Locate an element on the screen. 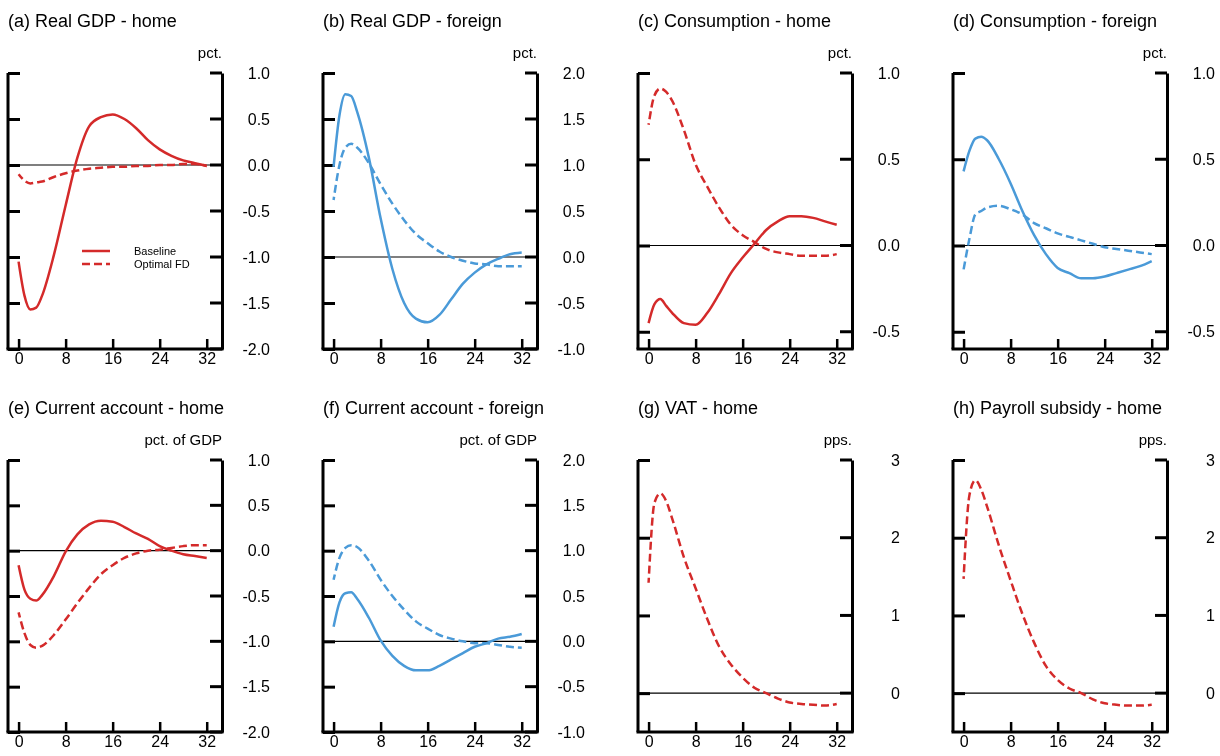 The image size is (1220, 756). chart-title: (a) Real GDP - home is located at coordinates (92, 21).